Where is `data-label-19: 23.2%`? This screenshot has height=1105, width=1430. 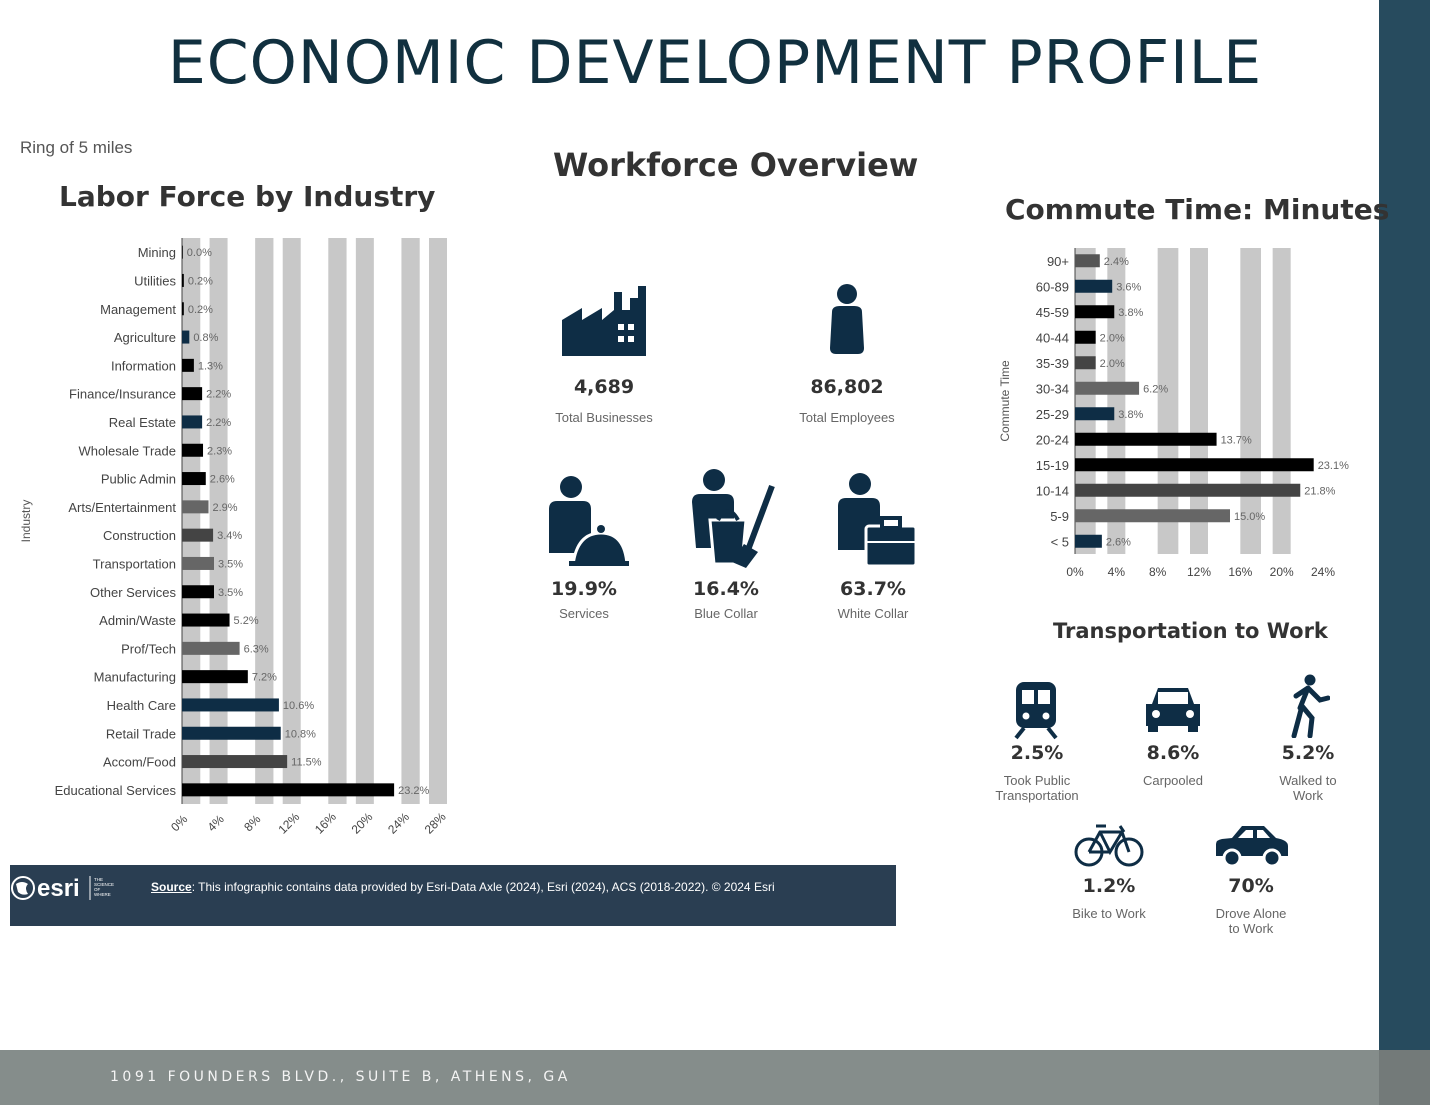
data-label-19: 23.2% is located at coordinates (413, 791).